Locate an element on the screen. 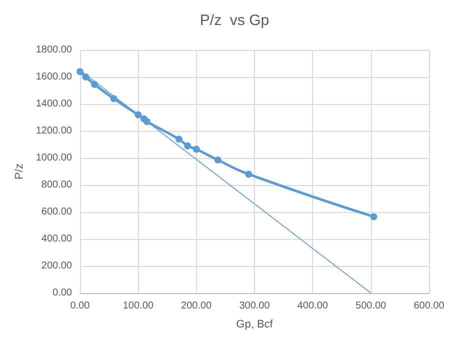  y-tick-label: 800.00 is located at coordinates (56, 185).